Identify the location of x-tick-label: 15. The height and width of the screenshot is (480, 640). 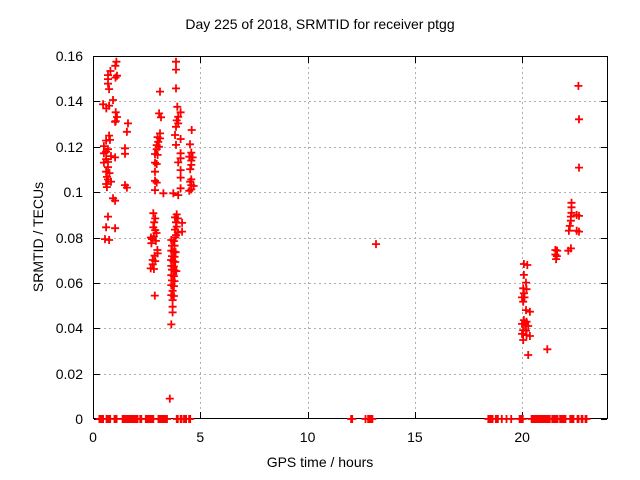
(415, 437).